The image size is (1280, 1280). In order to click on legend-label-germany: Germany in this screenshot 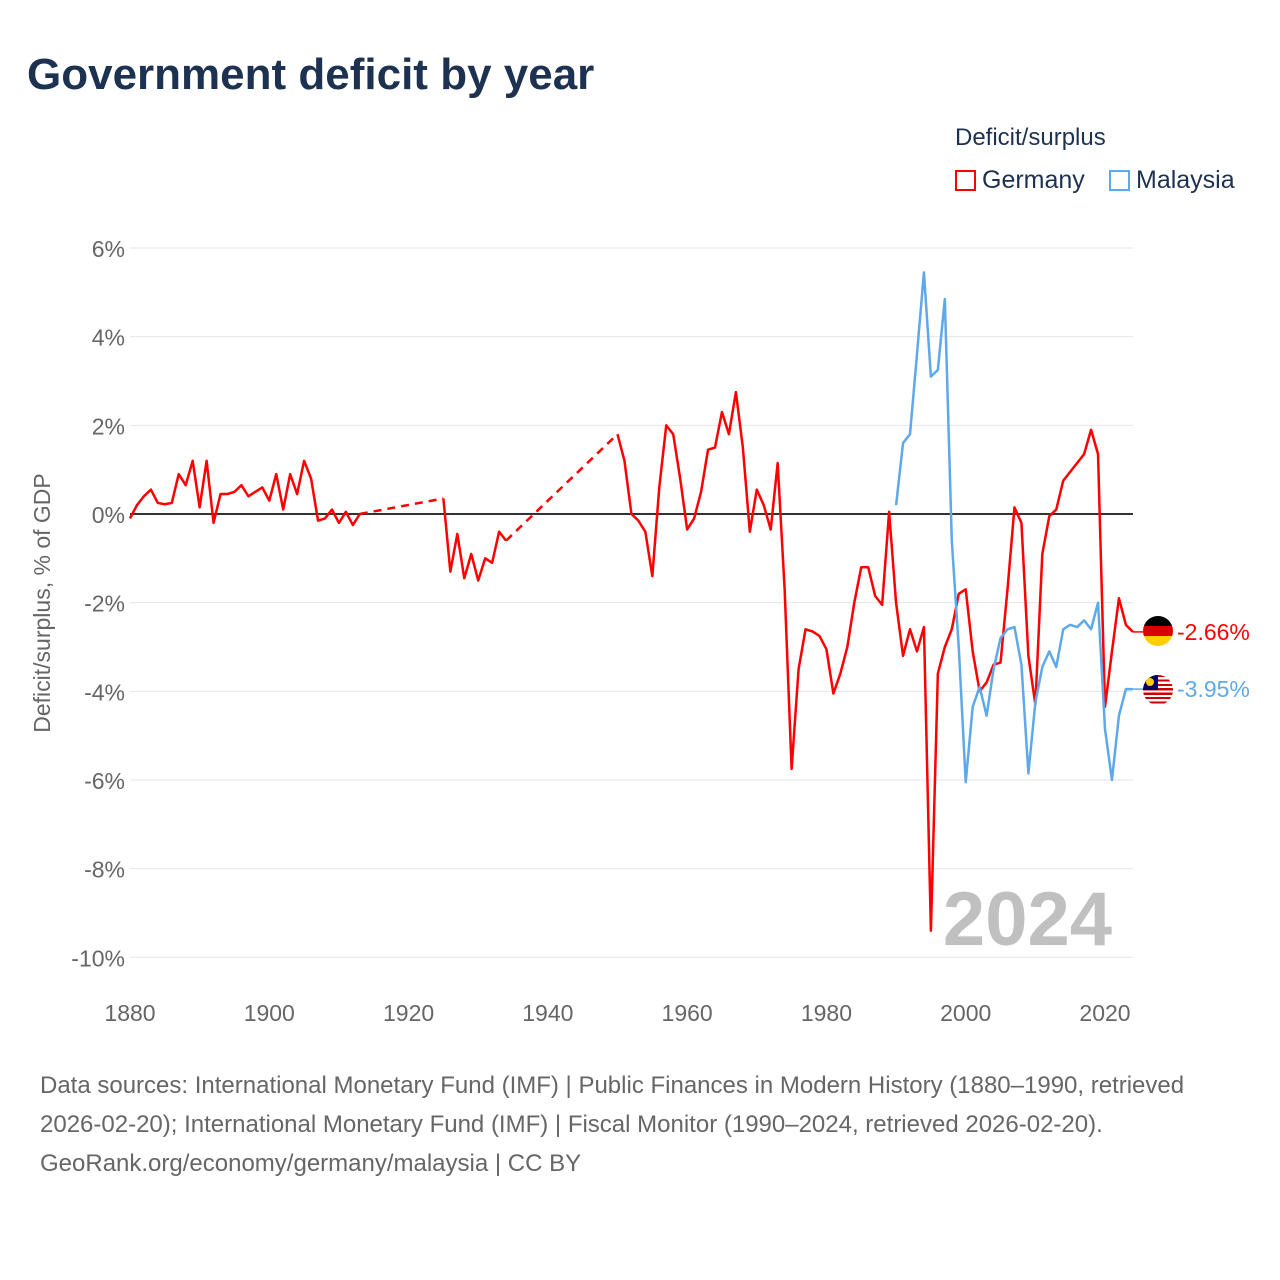, I will do `click(1033, 180)`.